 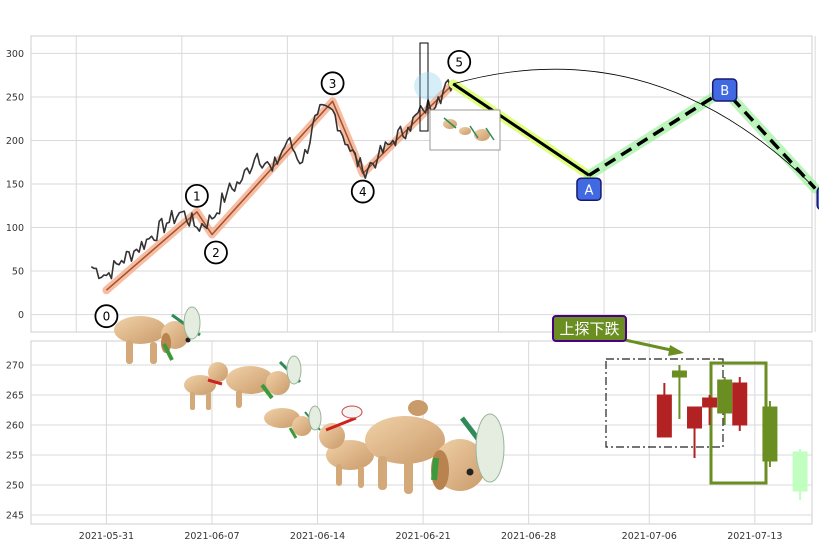 What do you see at coordinates (649, 536) in the screenshot?
I see `x-tick-label: 2021-07-06` at bounding box center [649, 536].